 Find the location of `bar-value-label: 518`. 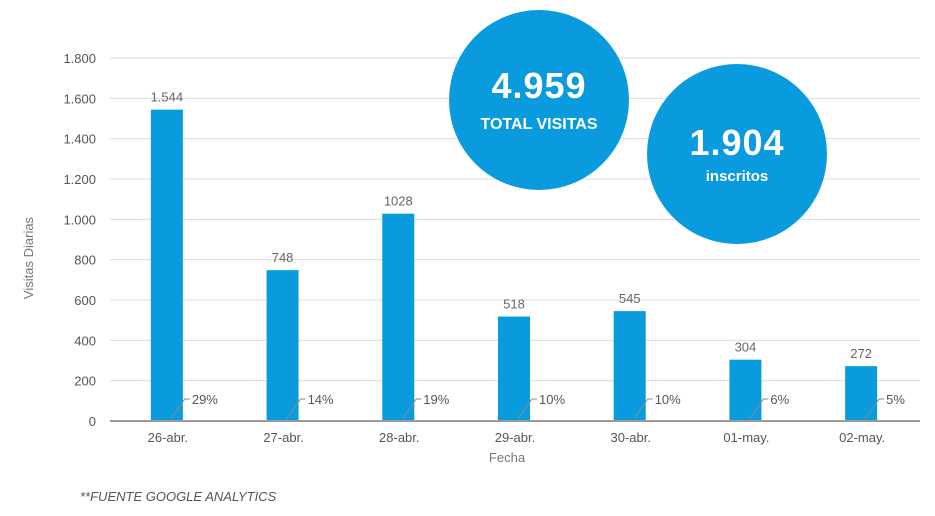

bar-value-label: 518 is located at coordinates (514, 304).